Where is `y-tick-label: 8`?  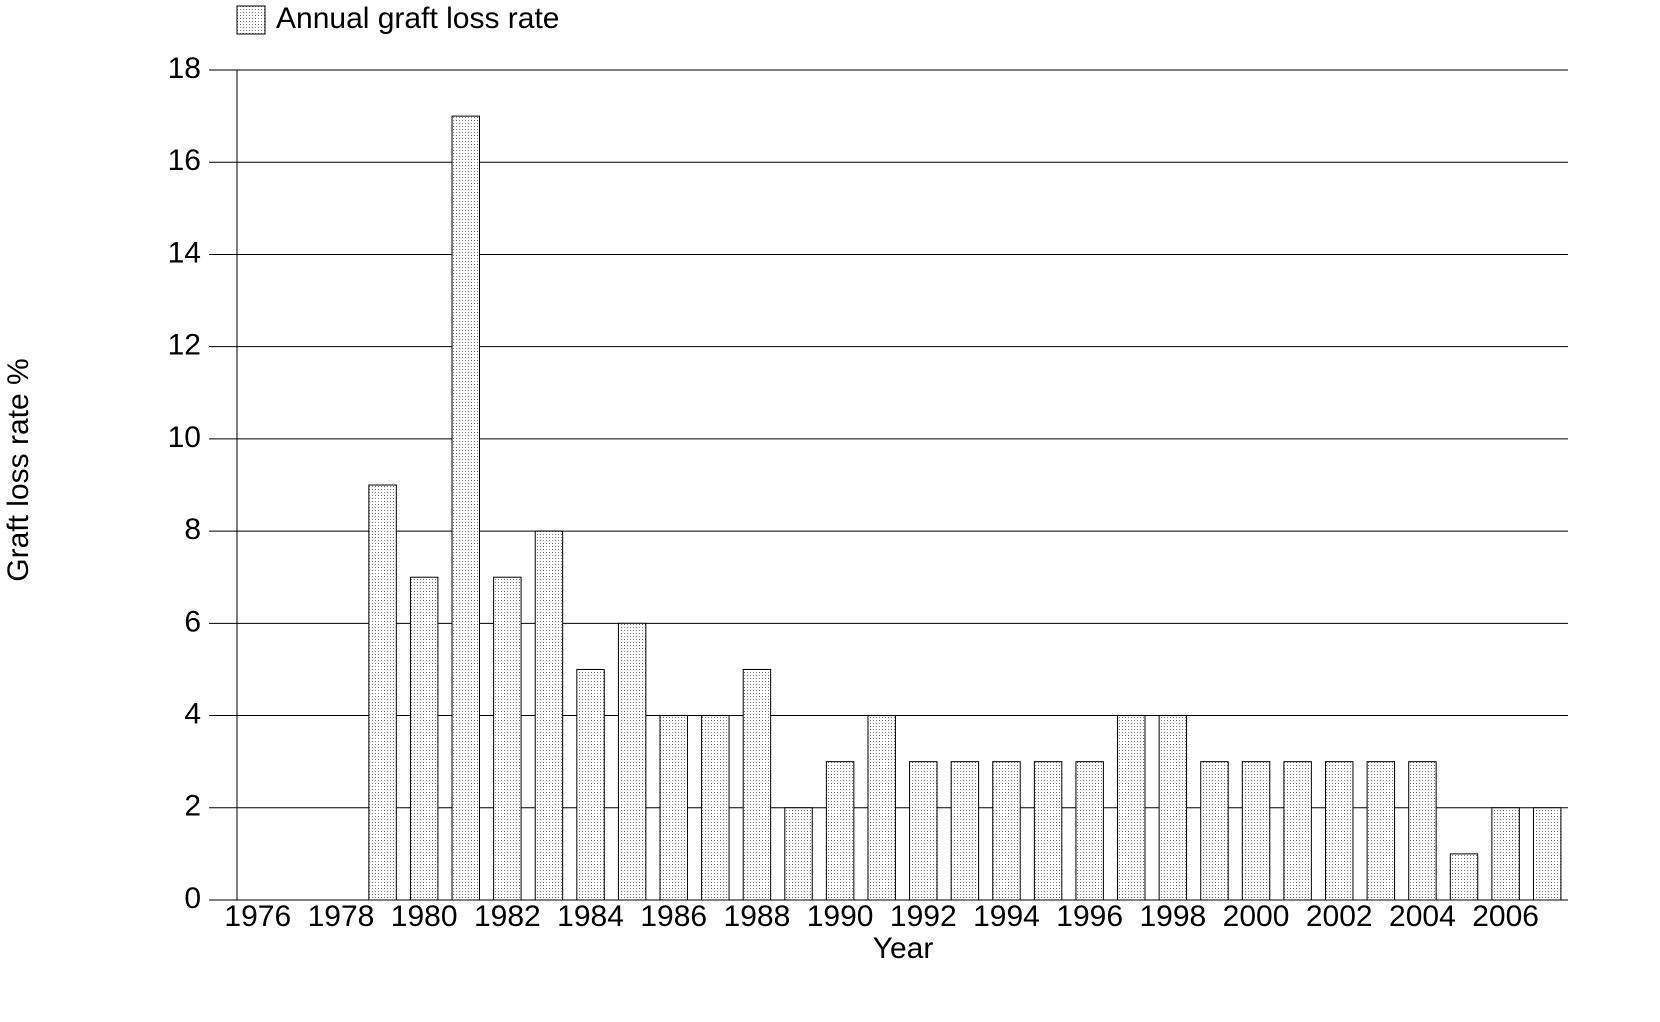 y-tick-label: 8 is located at coordinates (192, 529).